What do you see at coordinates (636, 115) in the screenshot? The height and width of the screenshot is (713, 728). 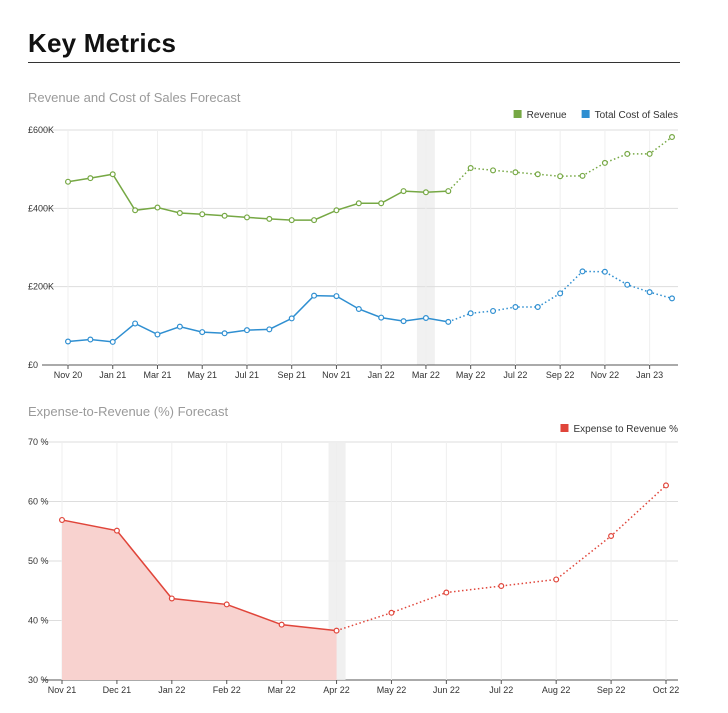 I see `legend-label-total-cost-of-sales: Total Cost of Sales` at bounding box center [636, 115].